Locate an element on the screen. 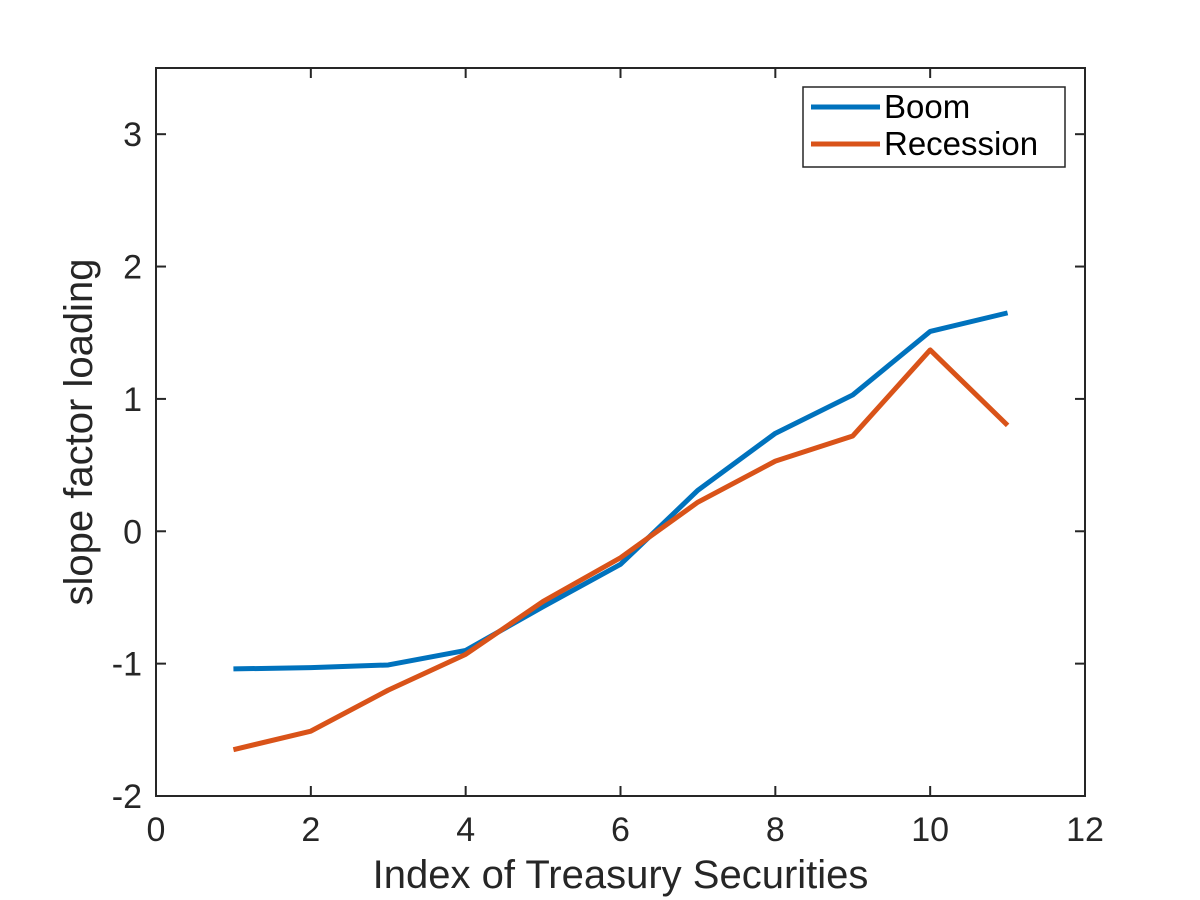  x-tick-label: 6 is located at coordinates (620, 830).